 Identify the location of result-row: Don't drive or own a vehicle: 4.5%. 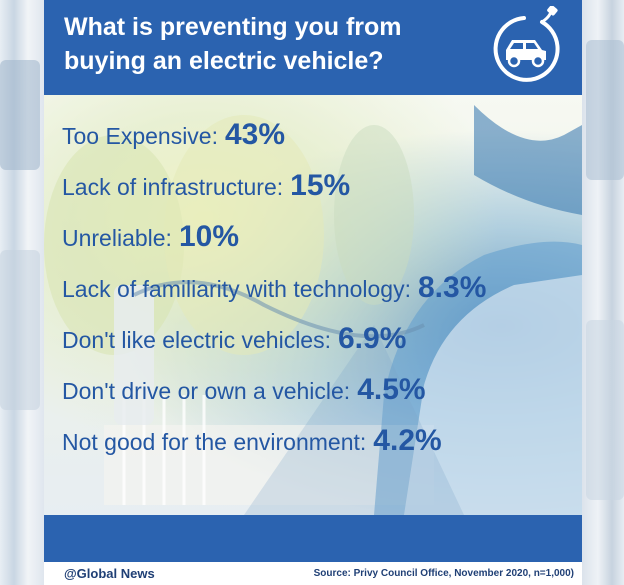
(319, 398).